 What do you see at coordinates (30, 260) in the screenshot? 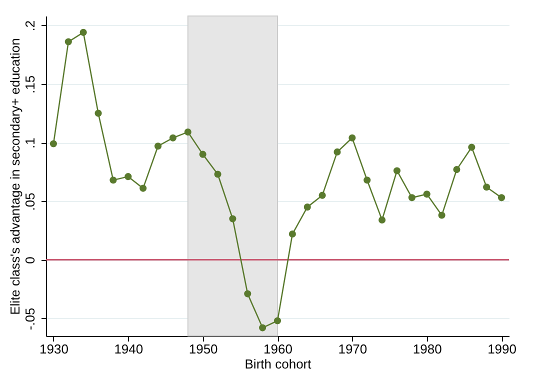
I see `y-tick-label: 0` at bounding box center [30, 260].